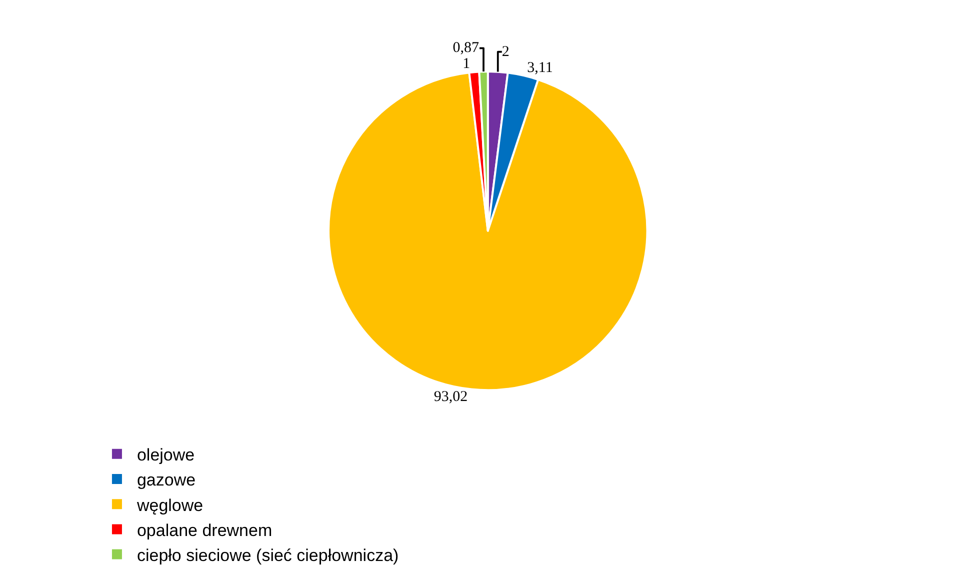 Image resolution: width=957 pixels, height=581 pixels. What do you see at coordinates (466, 48) in the screenshot?
I see `data-label: 0,87` at bounding box center [466, 48].